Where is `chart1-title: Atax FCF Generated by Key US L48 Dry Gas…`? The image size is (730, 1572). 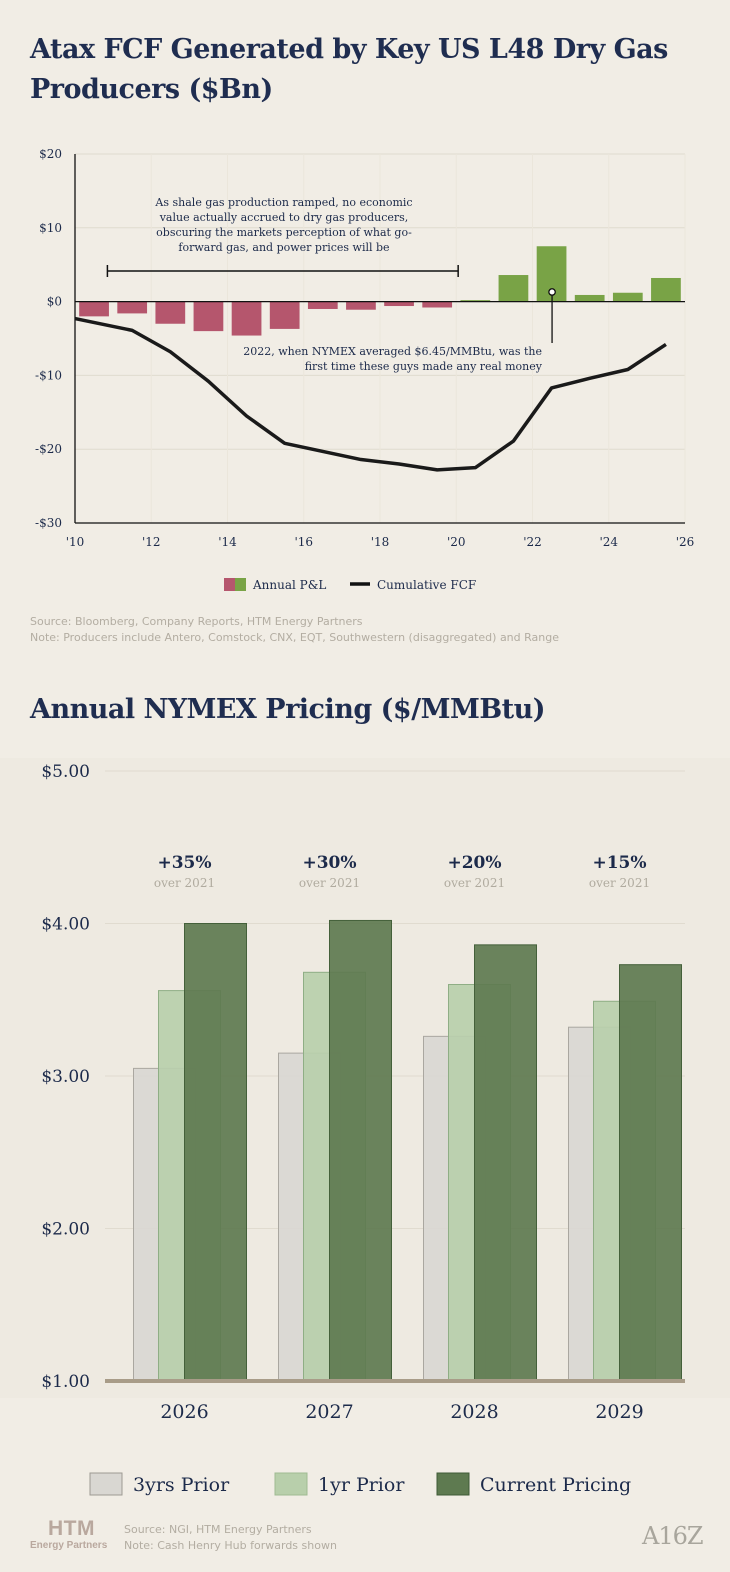
chart1-title: Atax FCF Generated by Key US L48 Dry Gas… is located at coordinates (349, 69).